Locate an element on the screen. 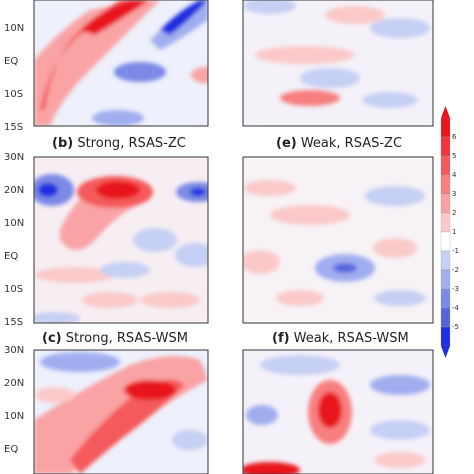  panel-letter-c: (c) is located at coordinates (52, 338).